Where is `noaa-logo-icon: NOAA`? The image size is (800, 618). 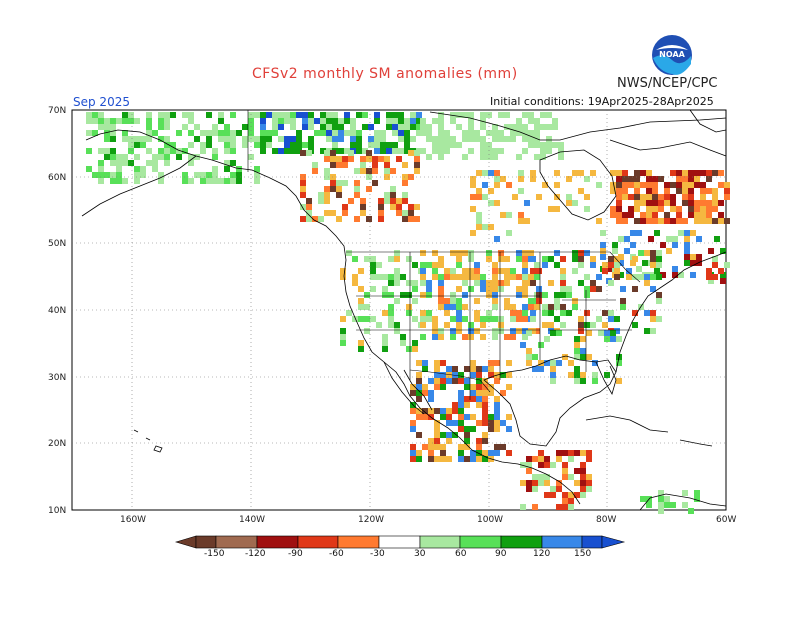 noaa-logo-icon: NOAA is located at coordinates (672, 55).